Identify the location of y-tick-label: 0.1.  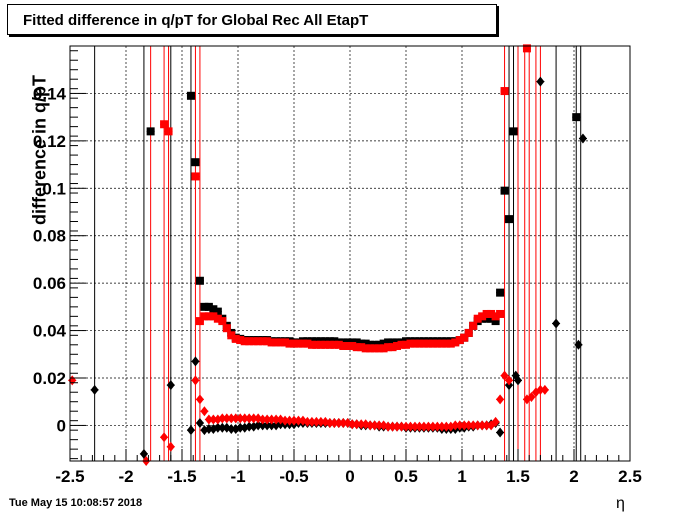
(54, 188).